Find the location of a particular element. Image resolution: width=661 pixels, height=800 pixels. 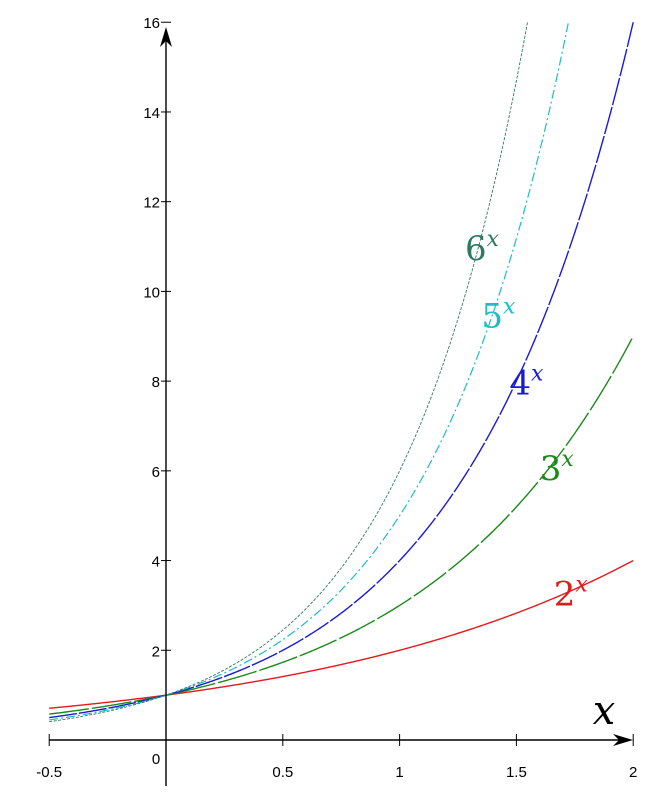

y-tick-label: 10 is located at coordinates (151, 292).